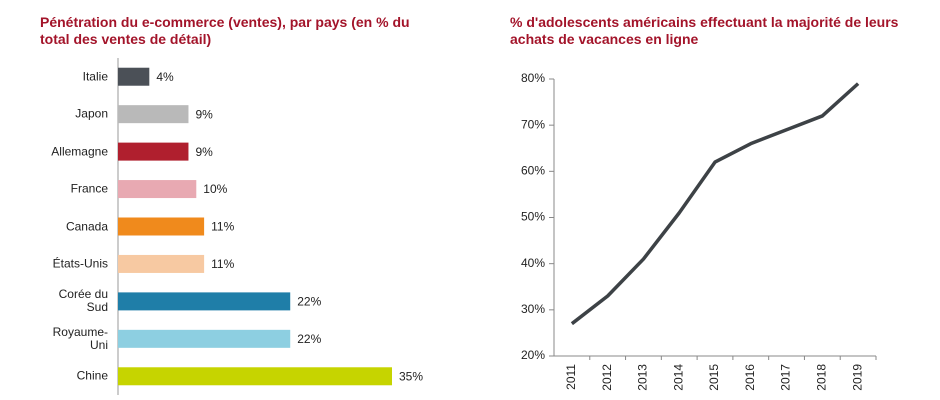  I want to click on x-tick-label: 2019, so click(857, 377).